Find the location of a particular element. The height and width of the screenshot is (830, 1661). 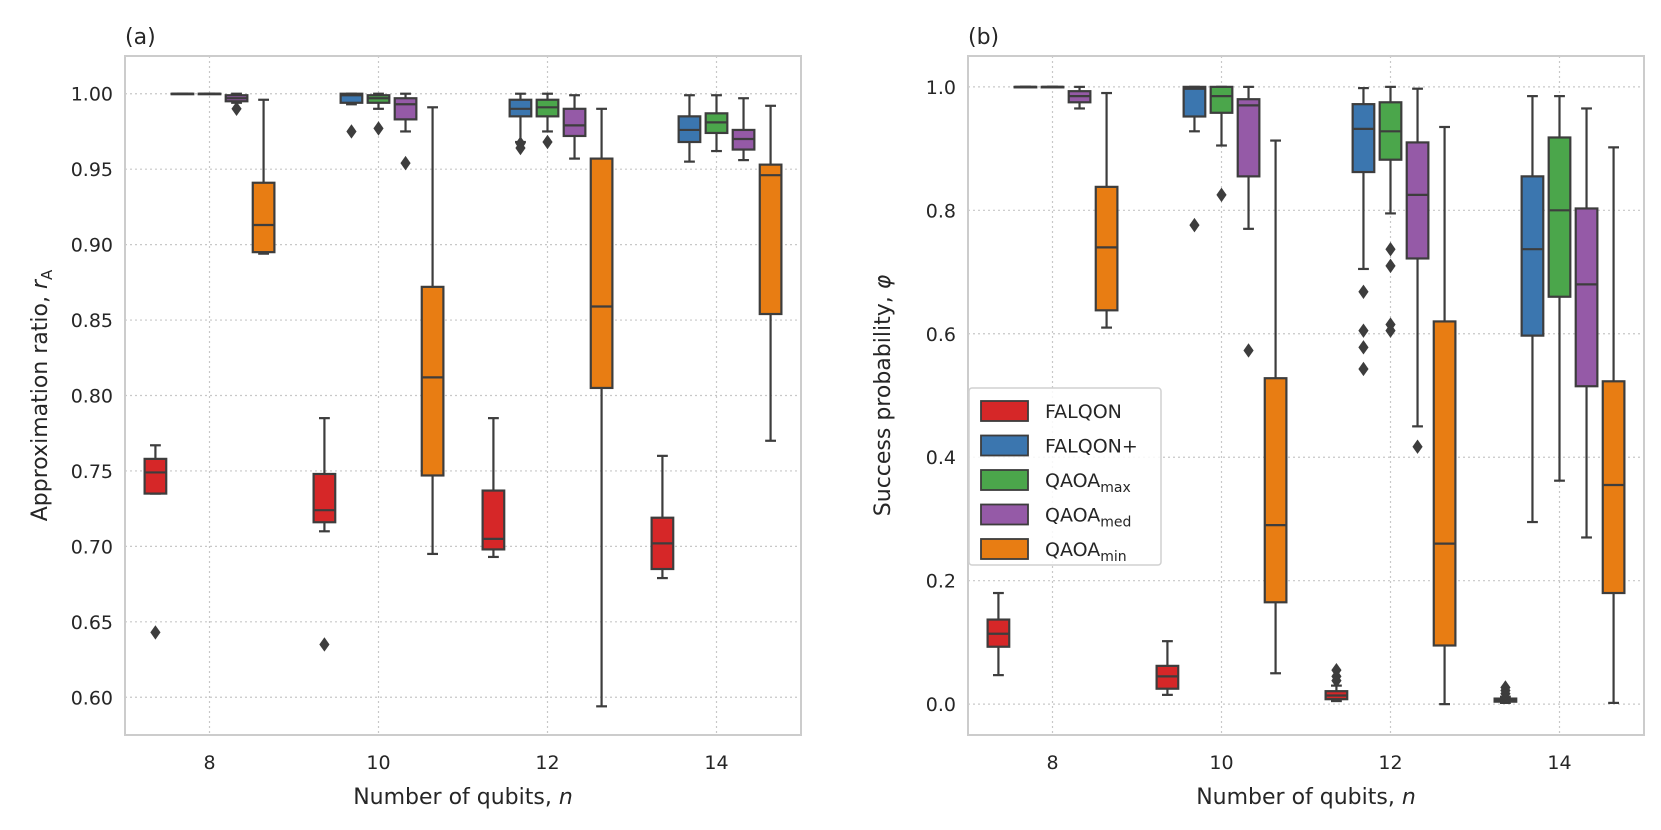

y-tick-label: 1.00 is located at coordinates (92, 95).